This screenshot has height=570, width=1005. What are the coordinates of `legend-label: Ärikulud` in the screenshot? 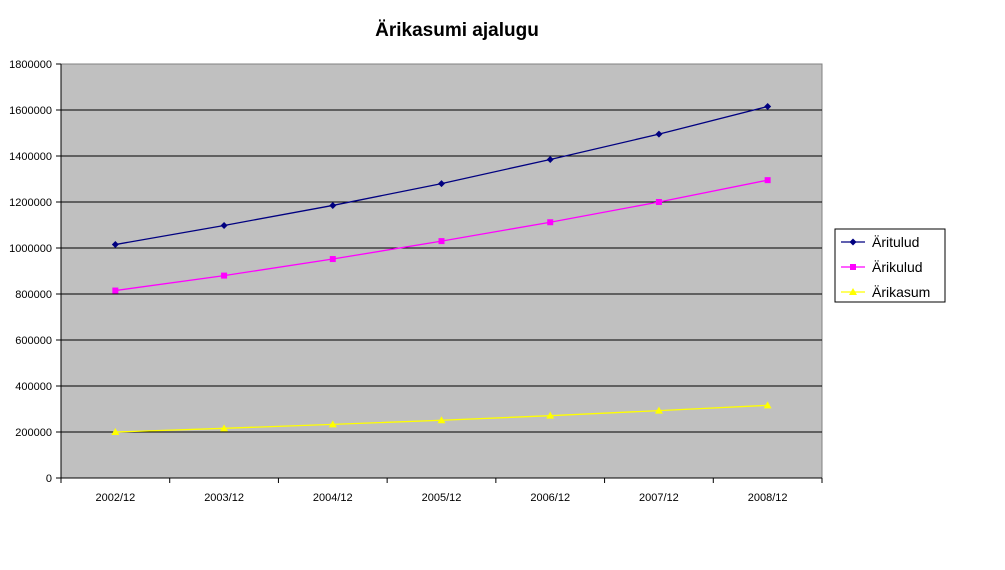 It's located at (897, 267).